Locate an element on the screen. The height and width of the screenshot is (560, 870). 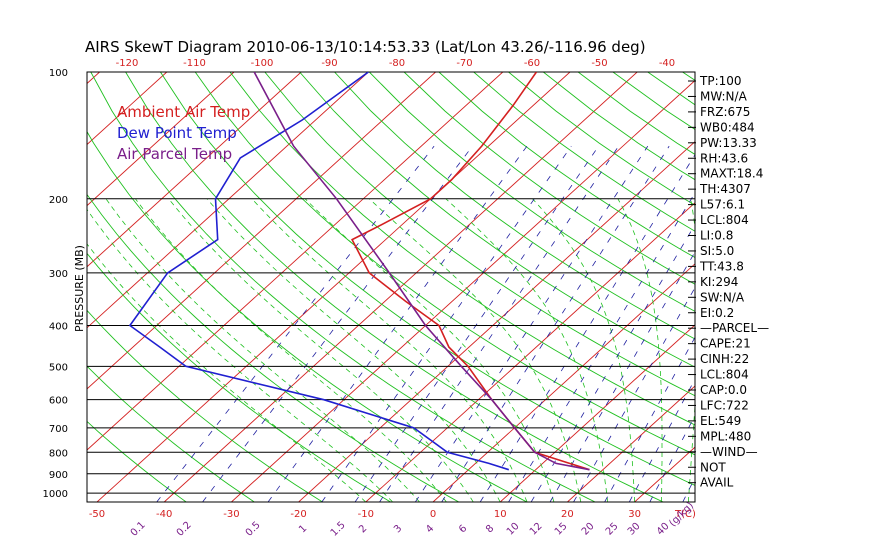
mixing-ratio-tick: 0.2 is located at coordinates (184, 529).